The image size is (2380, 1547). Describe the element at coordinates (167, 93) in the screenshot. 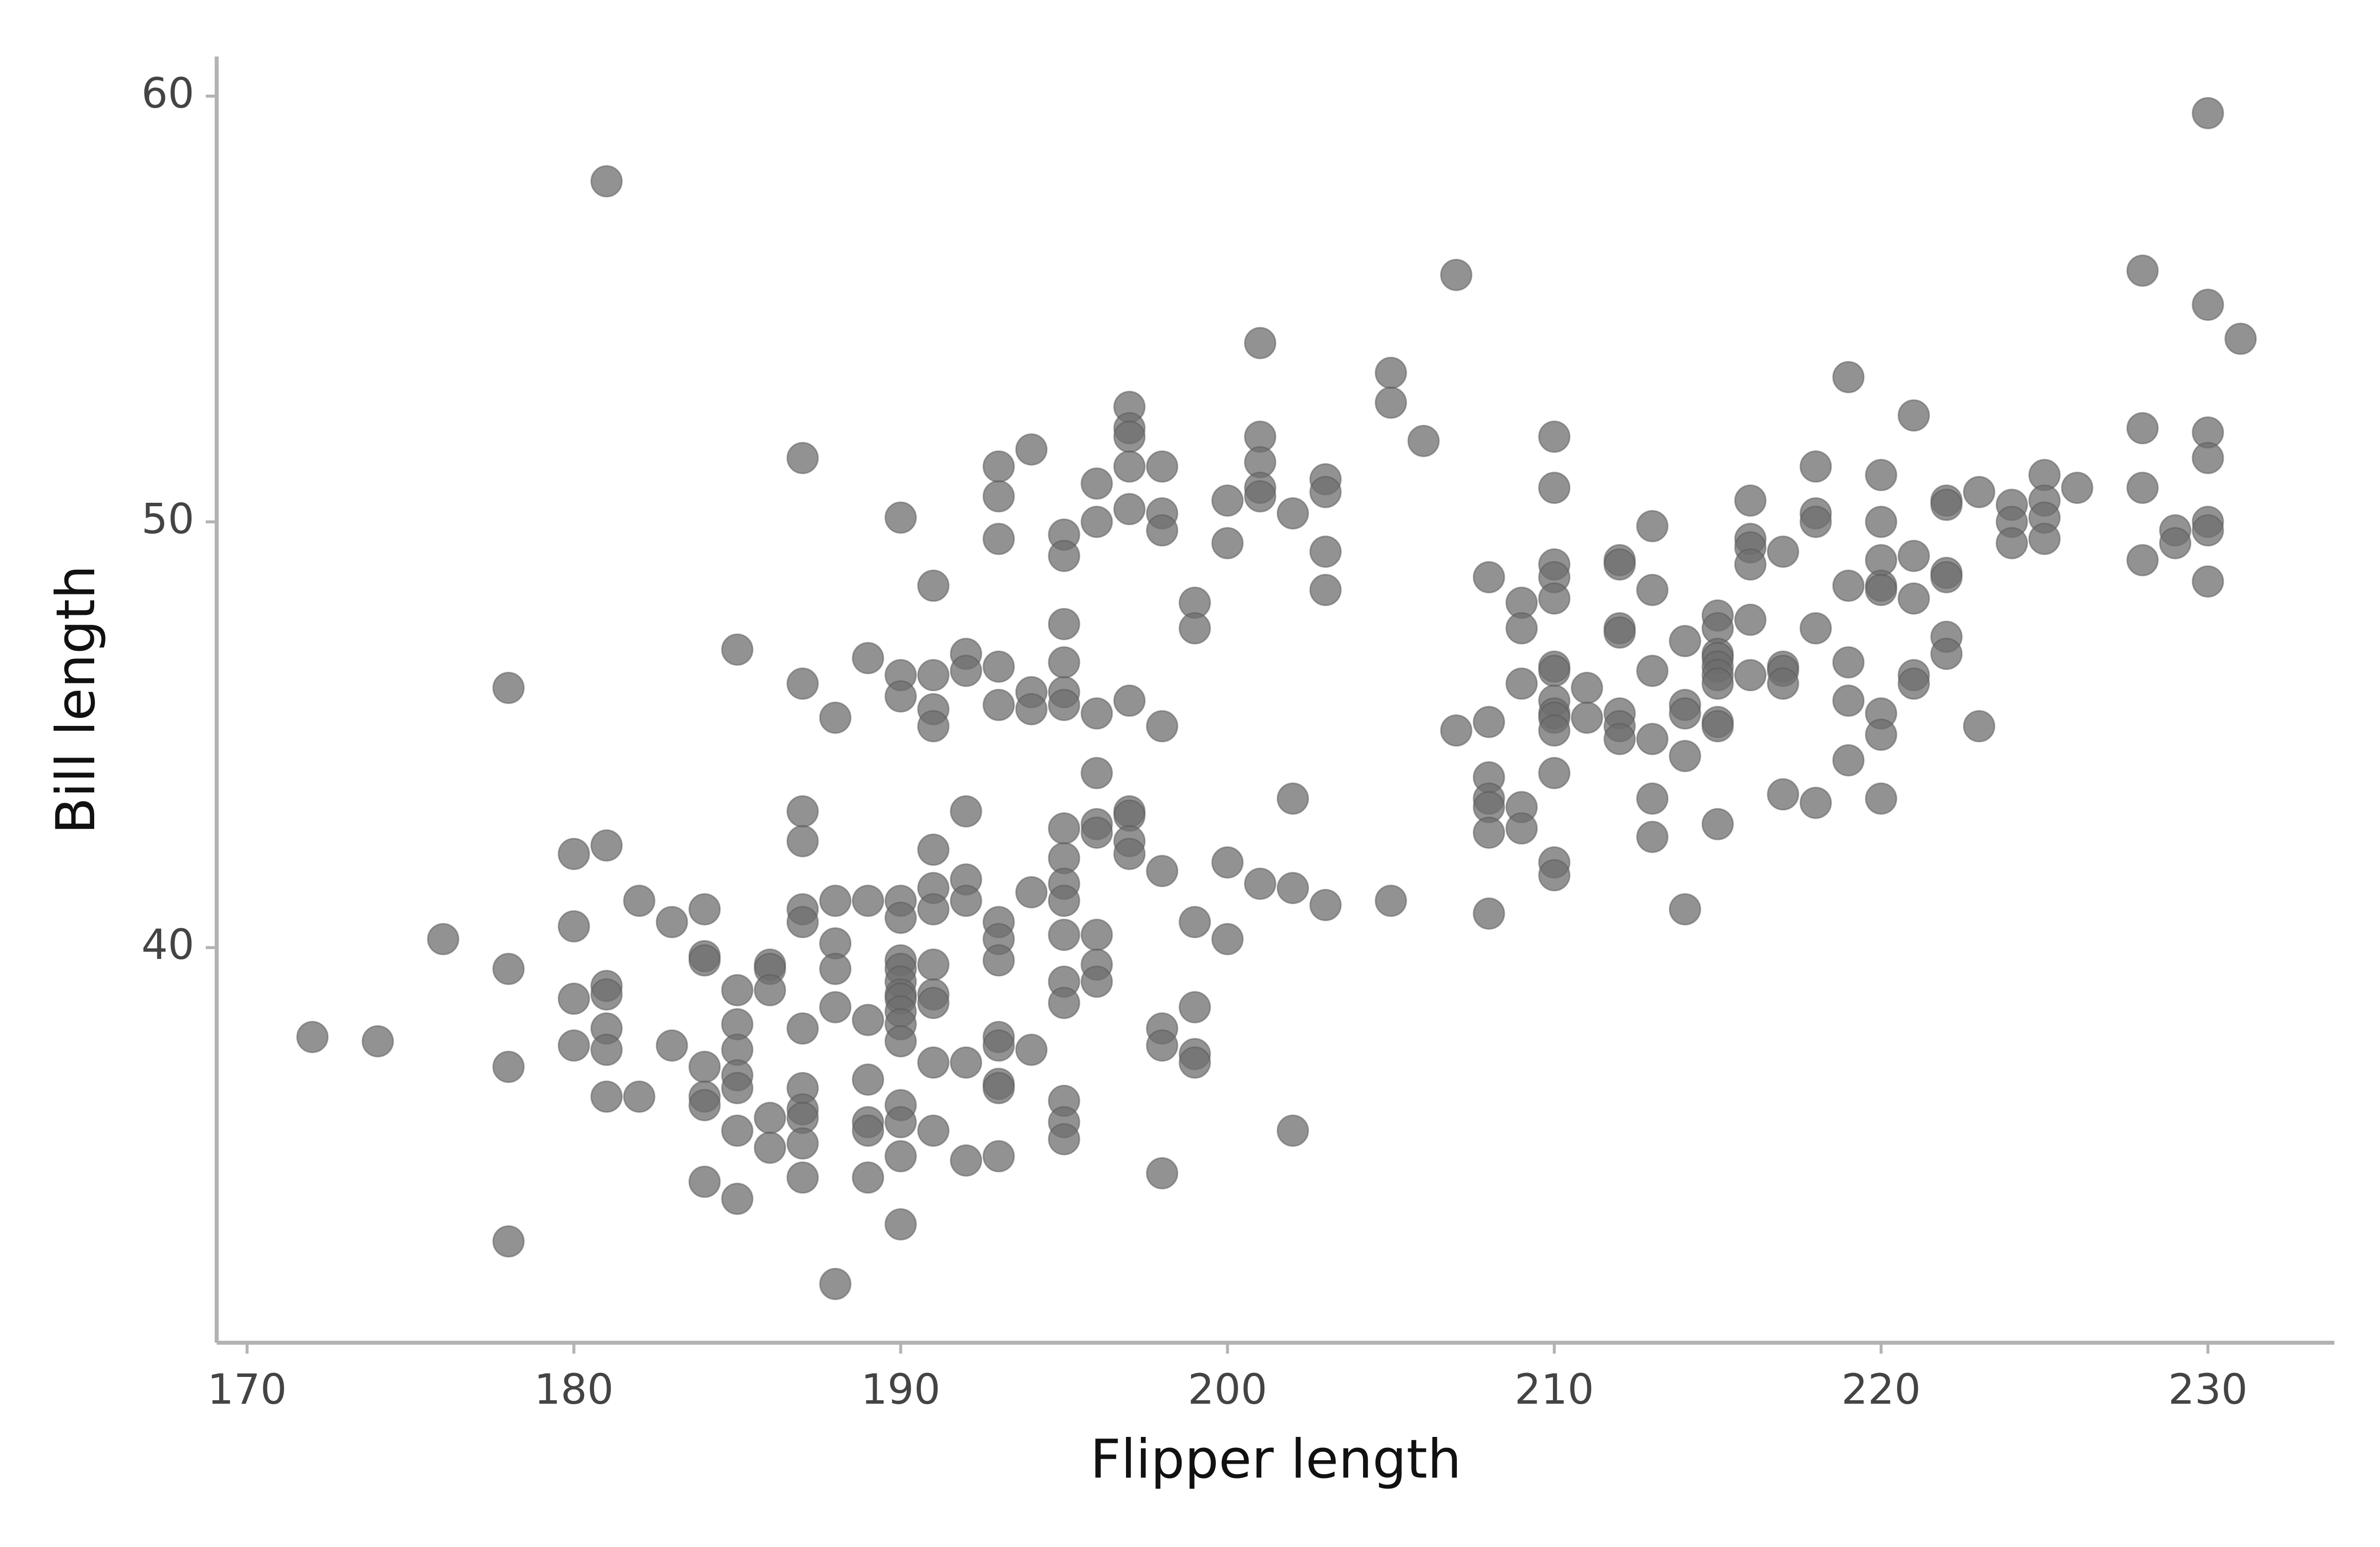

I see `y-tick-label: 60` at that location.